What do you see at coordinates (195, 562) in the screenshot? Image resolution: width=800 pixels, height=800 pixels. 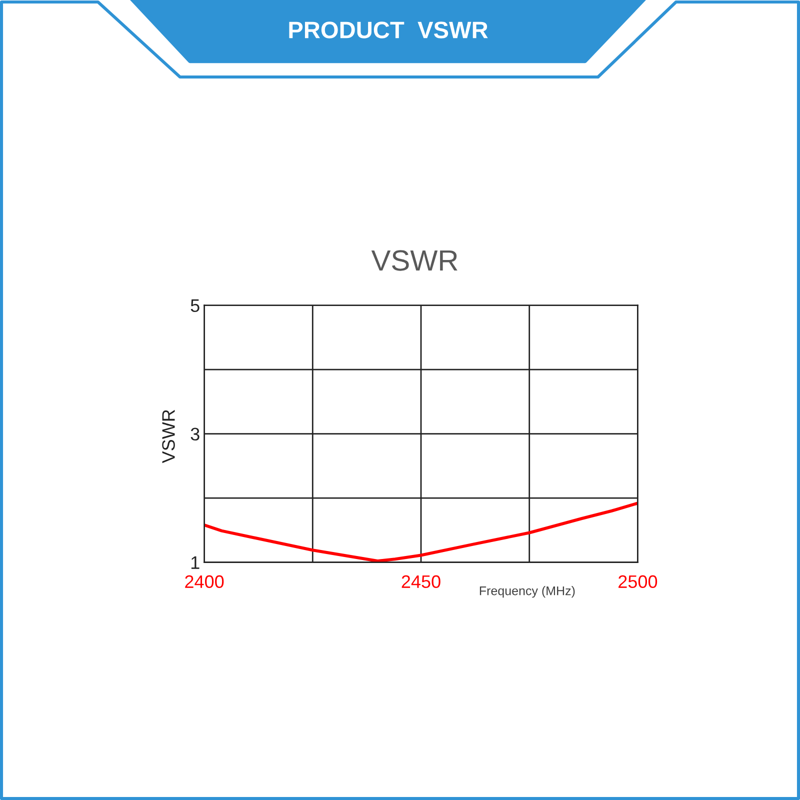 I see `y-tick-label: 1` at bounding box center [195, 562].